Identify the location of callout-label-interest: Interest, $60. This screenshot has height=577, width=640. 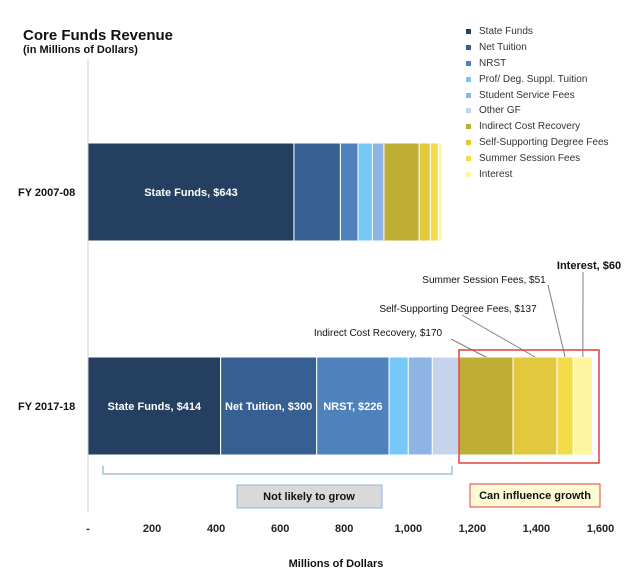
(589, 266).